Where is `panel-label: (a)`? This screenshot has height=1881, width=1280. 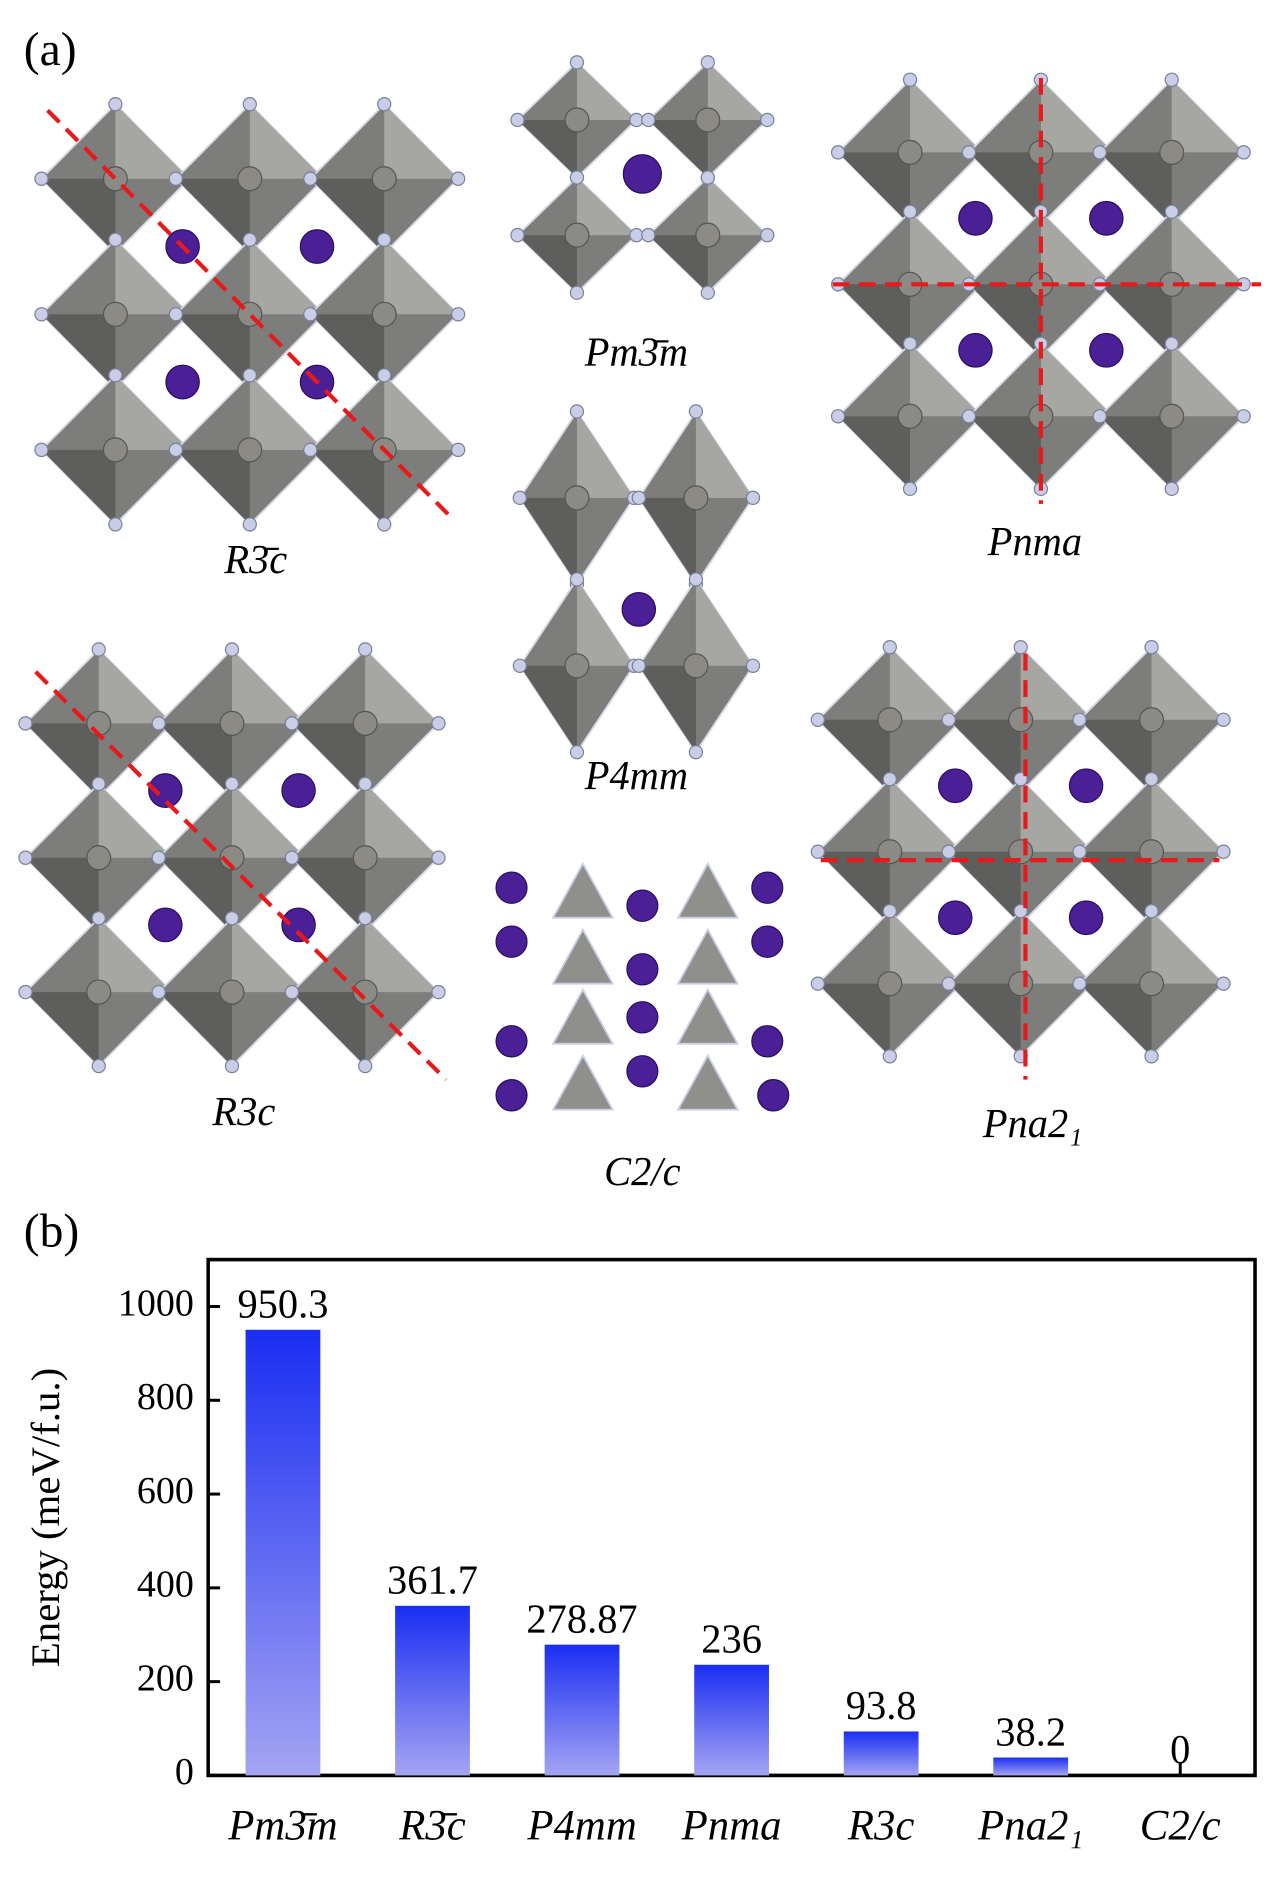 panel-label: (a) is located at coordinates (50, 49).